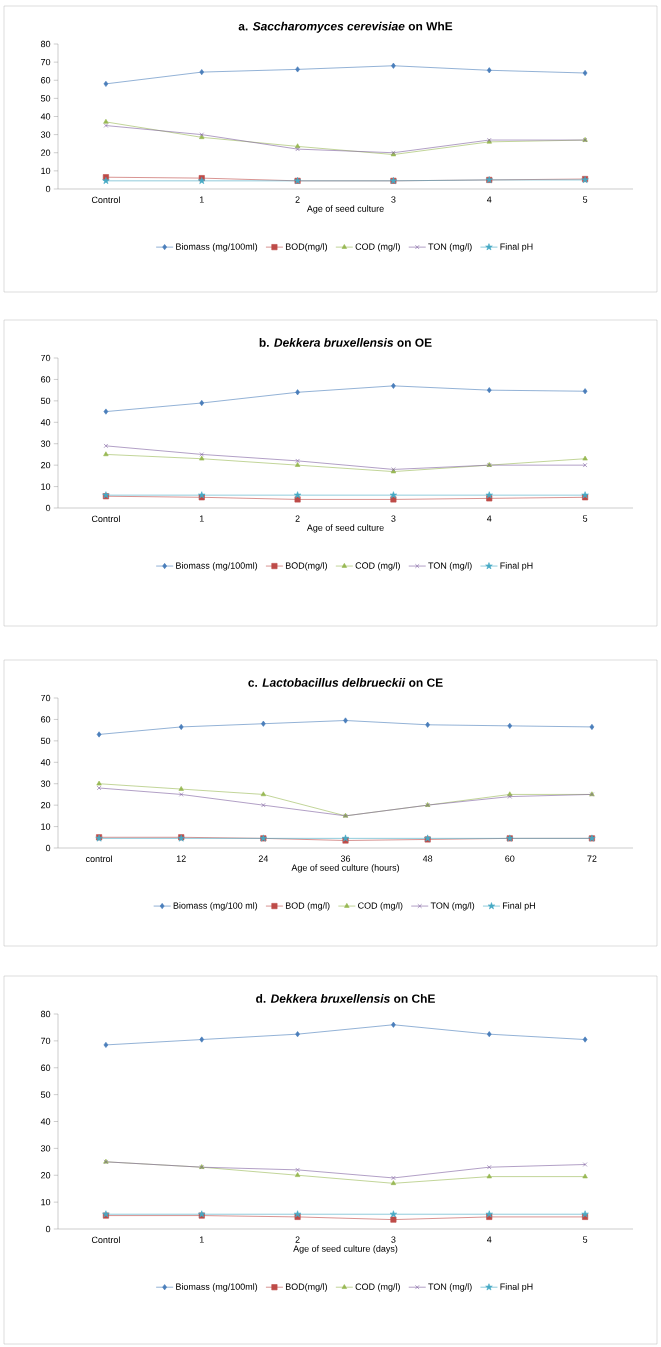 This screenshot has height=1347, width=661. Describe the element at coordinates (215, 906) in the screenshot. I see `legend-label: Biomass (mg/100 ml)` at that location.